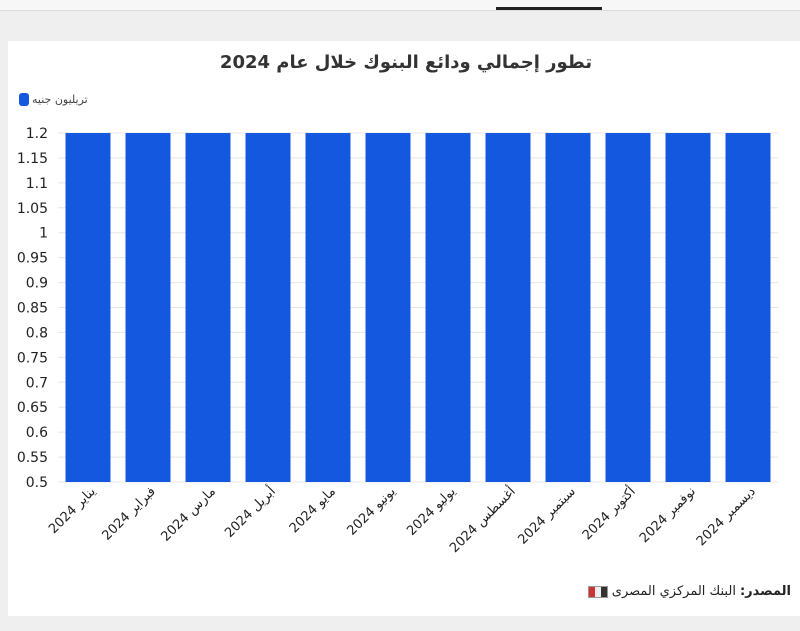 This screenshot has height=631, width=800. What do you see at coordinates (313, 510) in the screenshot?
I see `x-tick-label: مايو 2024` at bounding box center [313, 510].